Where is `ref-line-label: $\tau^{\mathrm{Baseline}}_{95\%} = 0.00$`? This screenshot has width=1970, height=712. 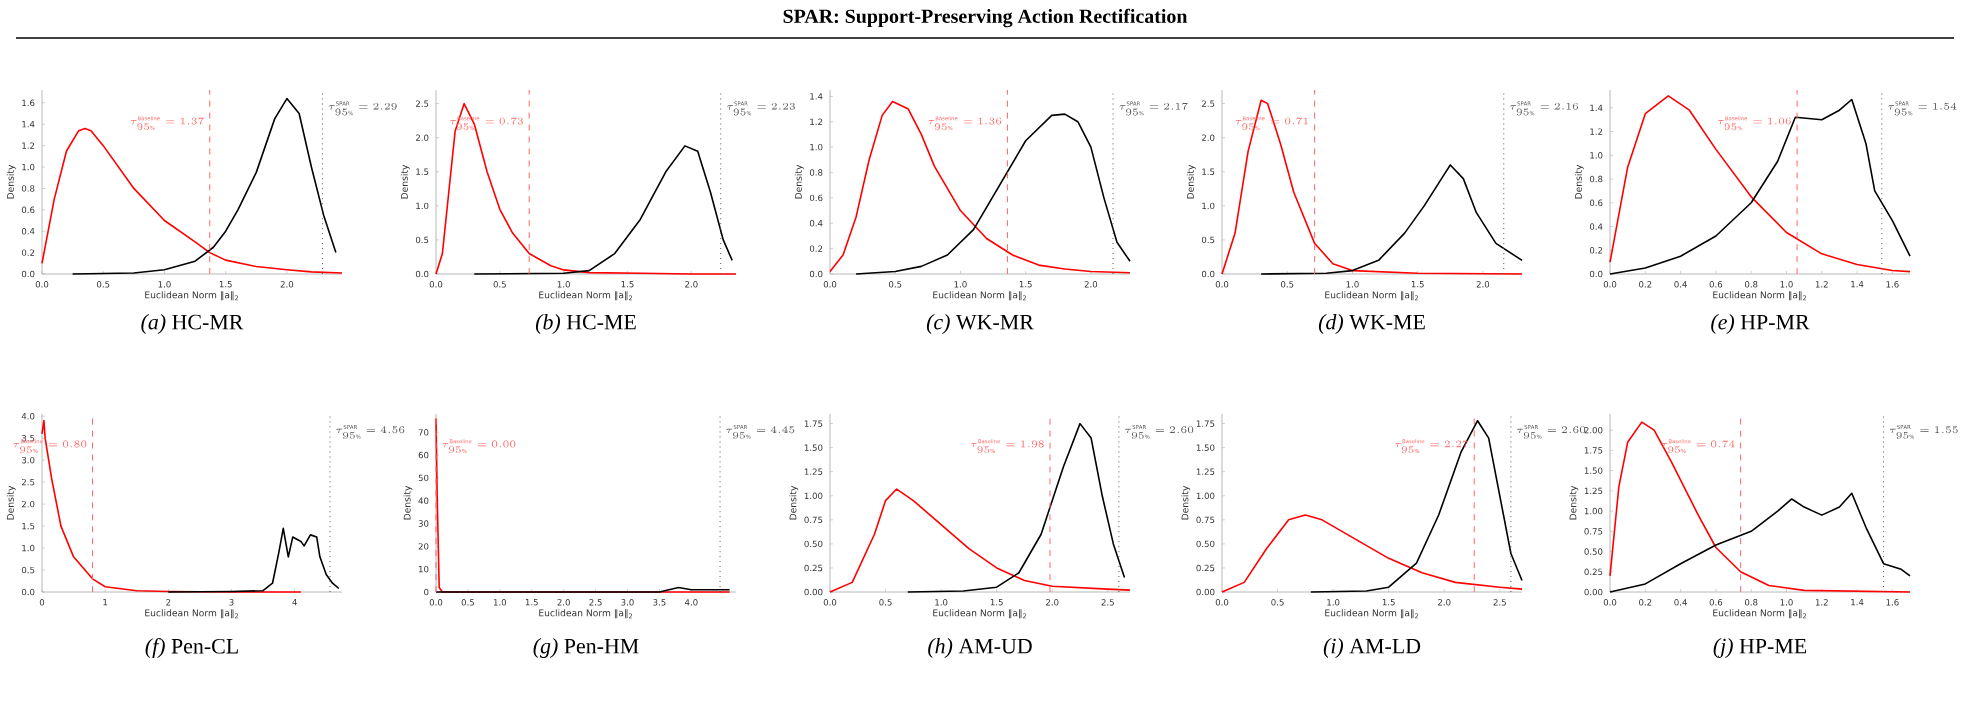
ref-line-label: $\tau^{\mathrm{Baseline}}_{95\%} = 0.00$ is located at coordinates (479, 446).